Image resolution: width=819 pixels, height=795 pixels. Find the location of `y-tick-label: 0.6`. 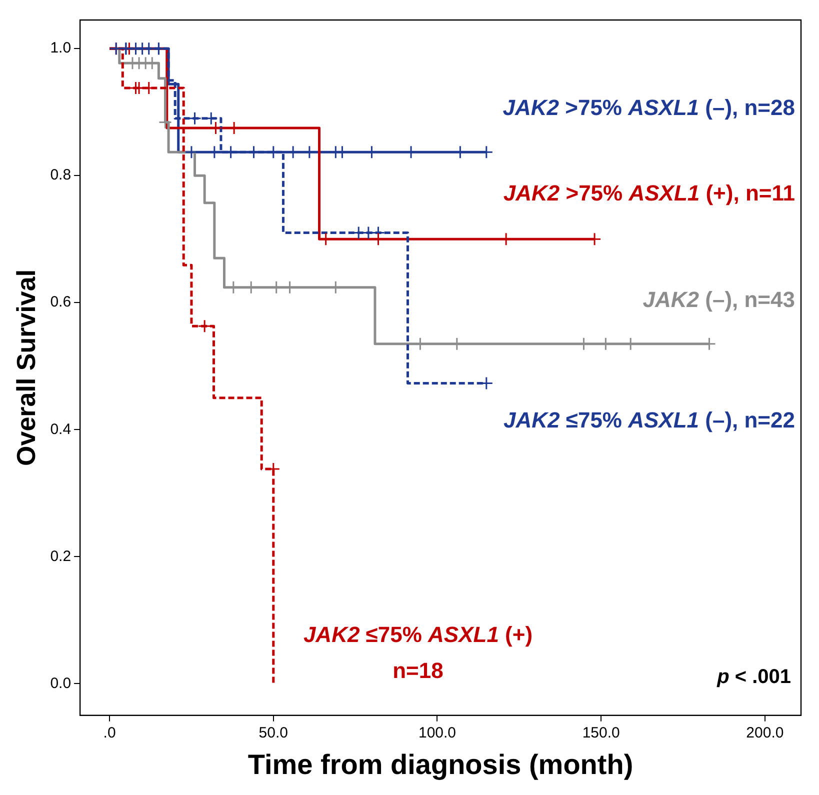

y-tick-label: 0.6 is located at coordinates (61, 302).